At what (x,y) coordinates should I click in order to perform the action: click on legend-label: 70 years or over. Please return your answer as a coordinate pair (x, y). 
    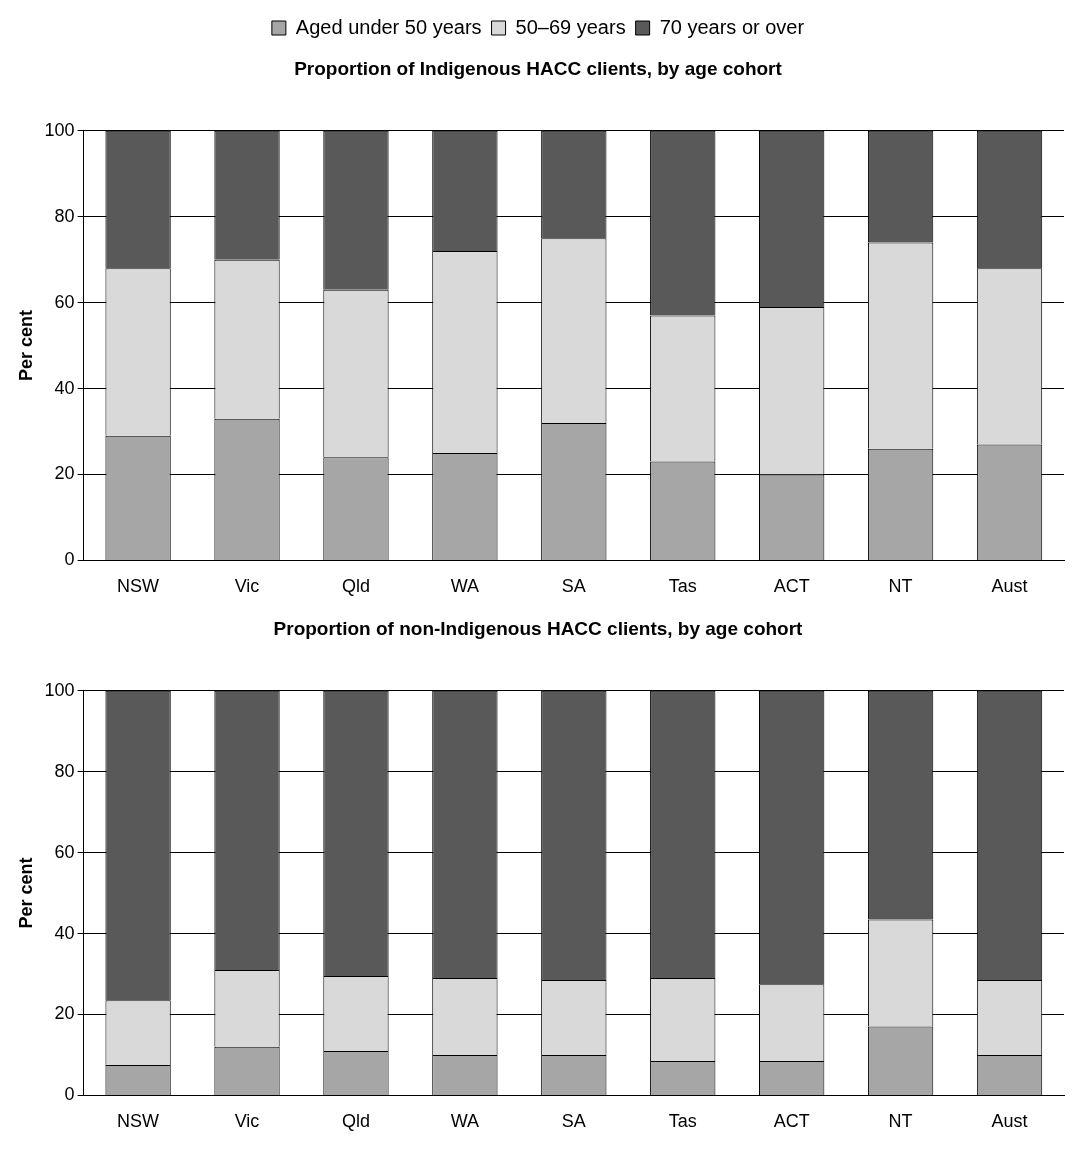
    Looking at the image, I should click on (732, 26).